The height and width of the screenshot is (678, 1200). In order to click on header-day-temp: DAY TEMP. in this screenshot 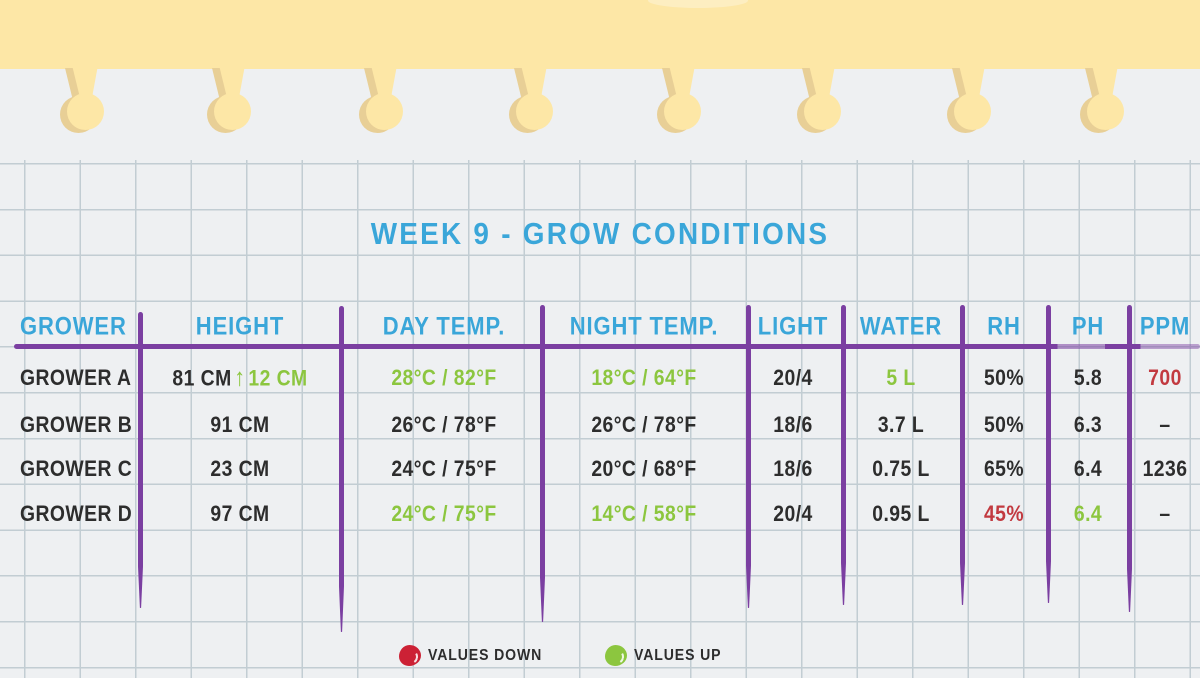, I will do `click(444, 326)`.